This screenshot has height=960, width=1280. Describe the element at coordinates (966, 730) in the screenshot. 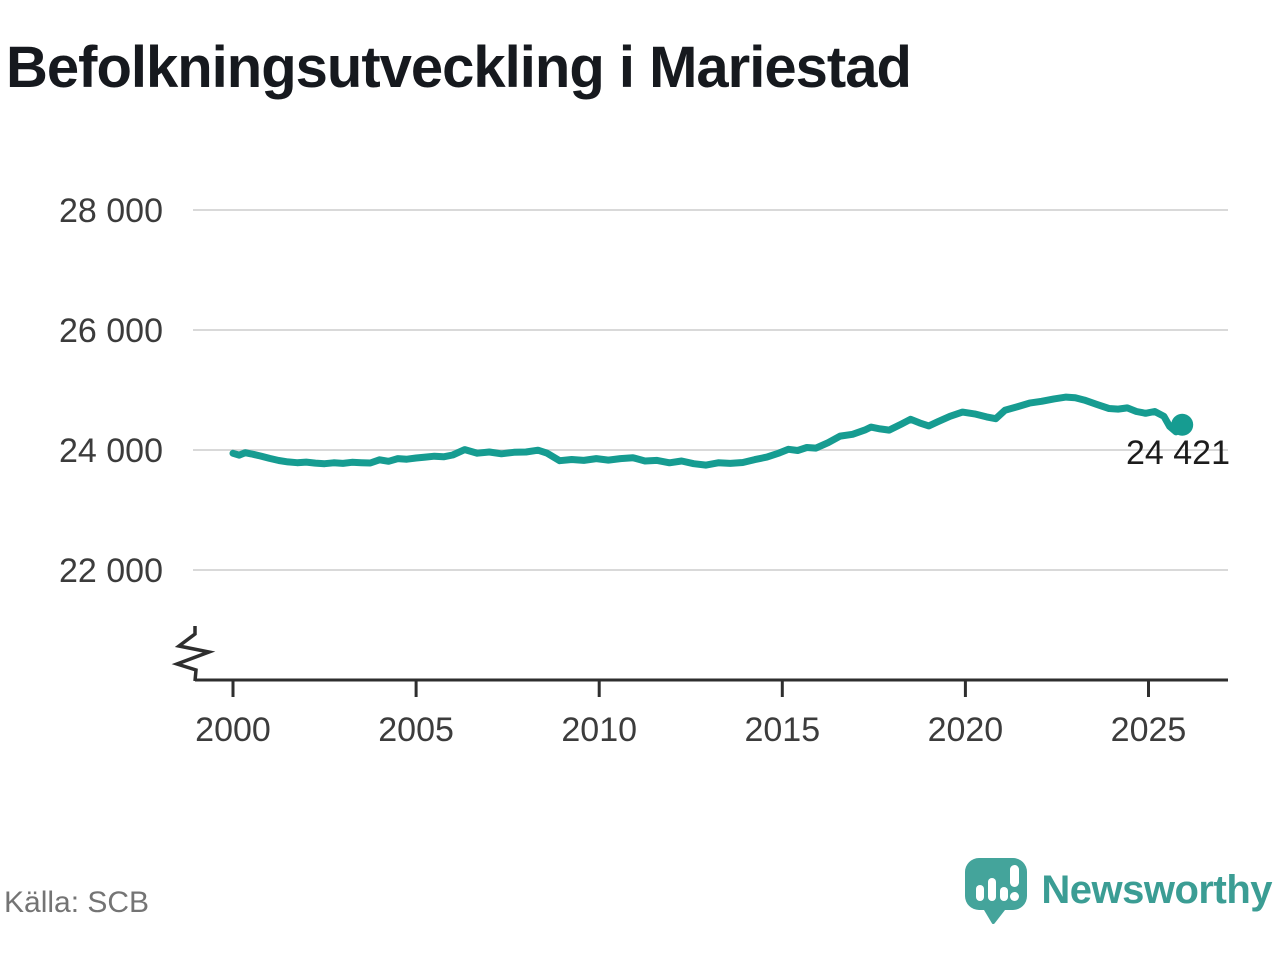

I see `x-tick-label-2020: 2020` at that location.